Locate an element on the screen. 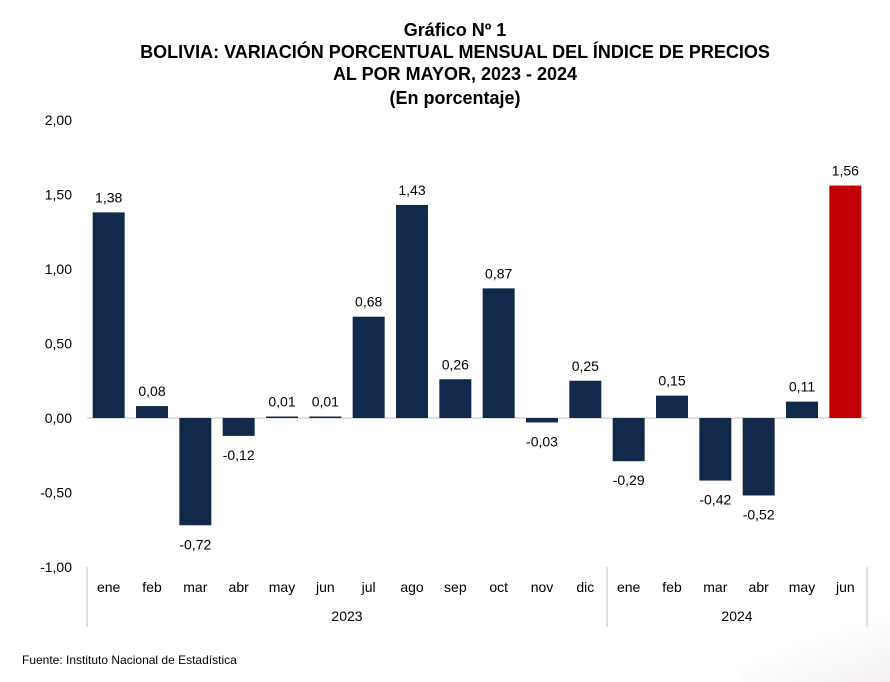  data-label: 0,87 is located at coordinates (498, 273).